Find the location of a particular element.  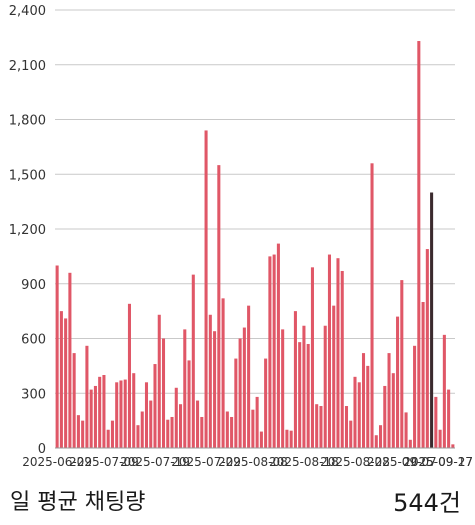

x-tick-label: 2025-08-08 is located at coordinates (253, 462).